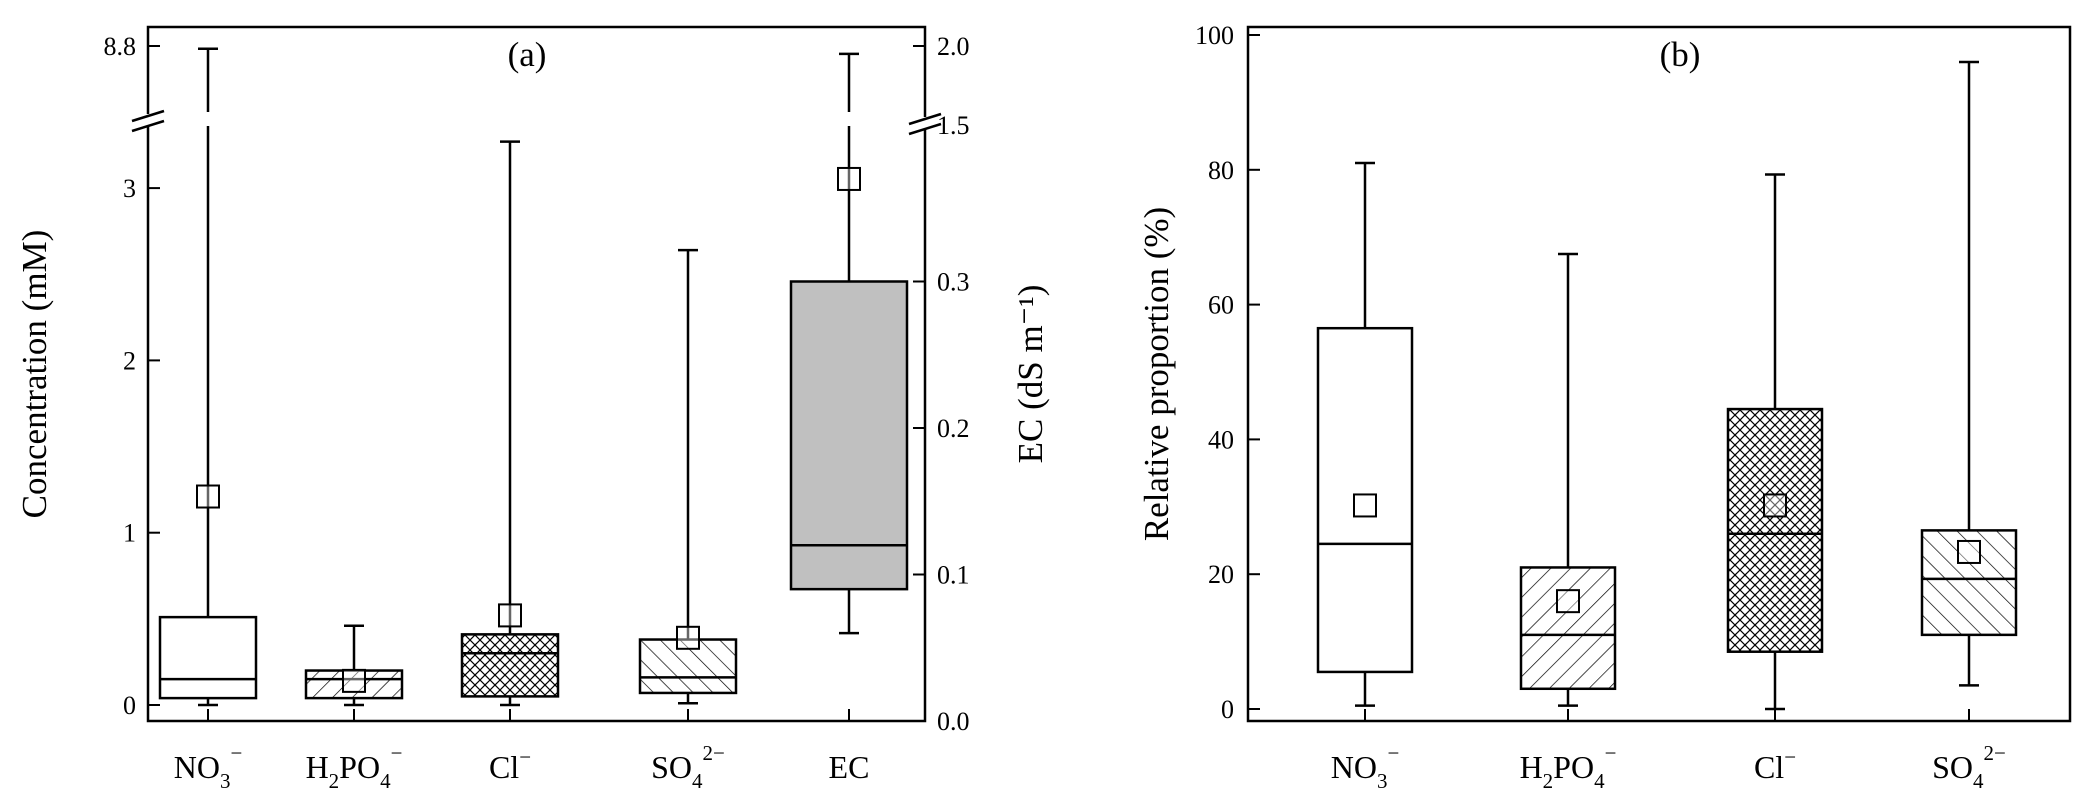 This screenshot has height=809, width=2088. What do you see at coordinates (1221, 170) in the screenshot?
I see `y-tick-label: 80` at bounding box center [1221, 170].